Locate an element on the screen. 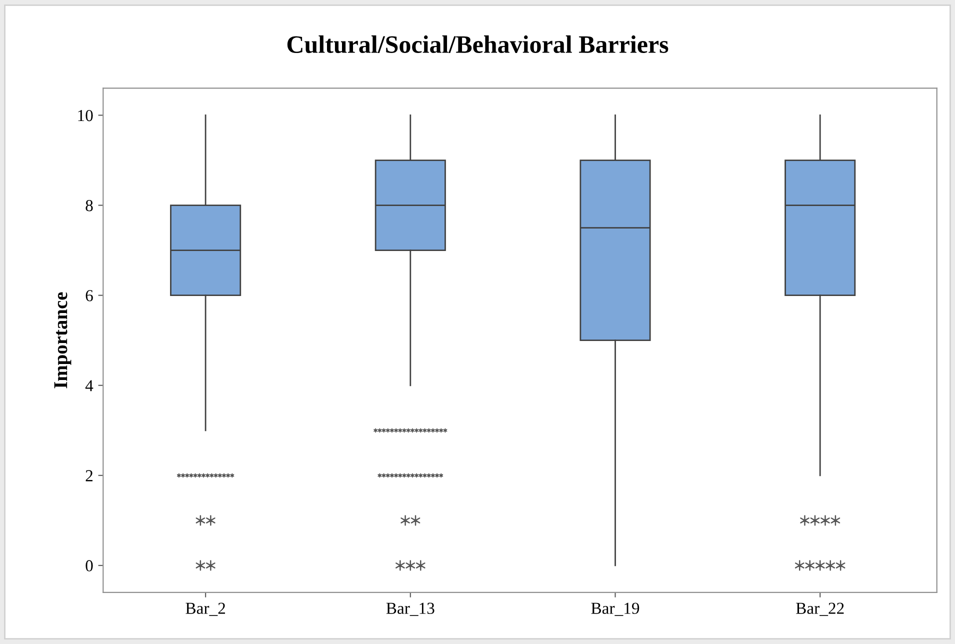 The image size is (955, 644). y-tick-label: 6 is located at coordinates (89, 296).